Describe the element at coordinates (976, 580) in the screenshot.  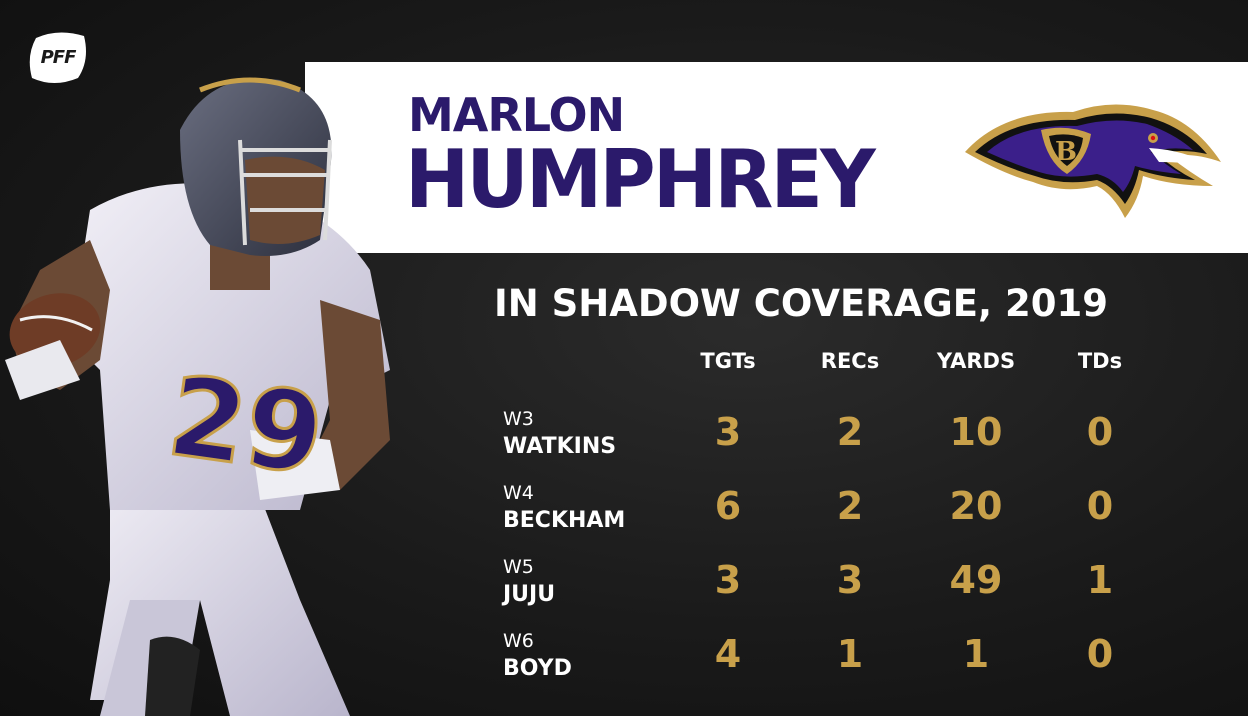
I see `row-yards: 49` at that location.